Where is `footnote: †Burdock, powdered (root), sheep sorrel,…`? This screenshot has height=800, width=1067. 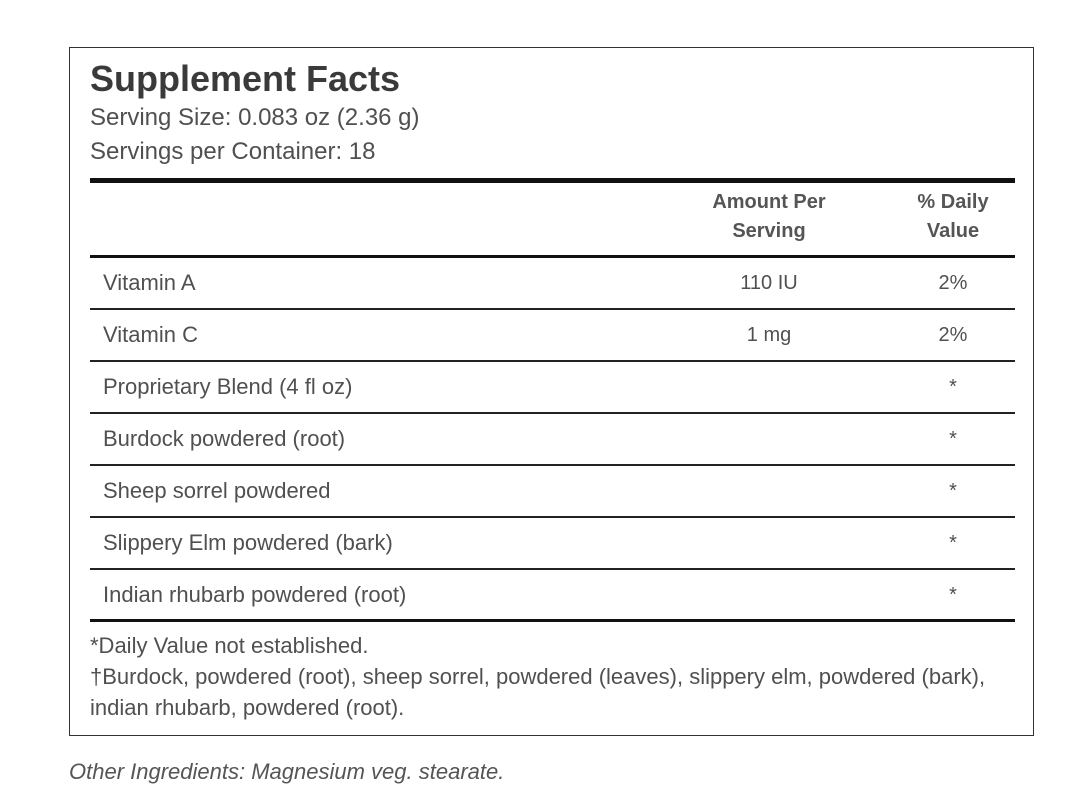
footnote: †Burdock, powdered (root), sheep sorrel,… is located at coordinates (538, 692).